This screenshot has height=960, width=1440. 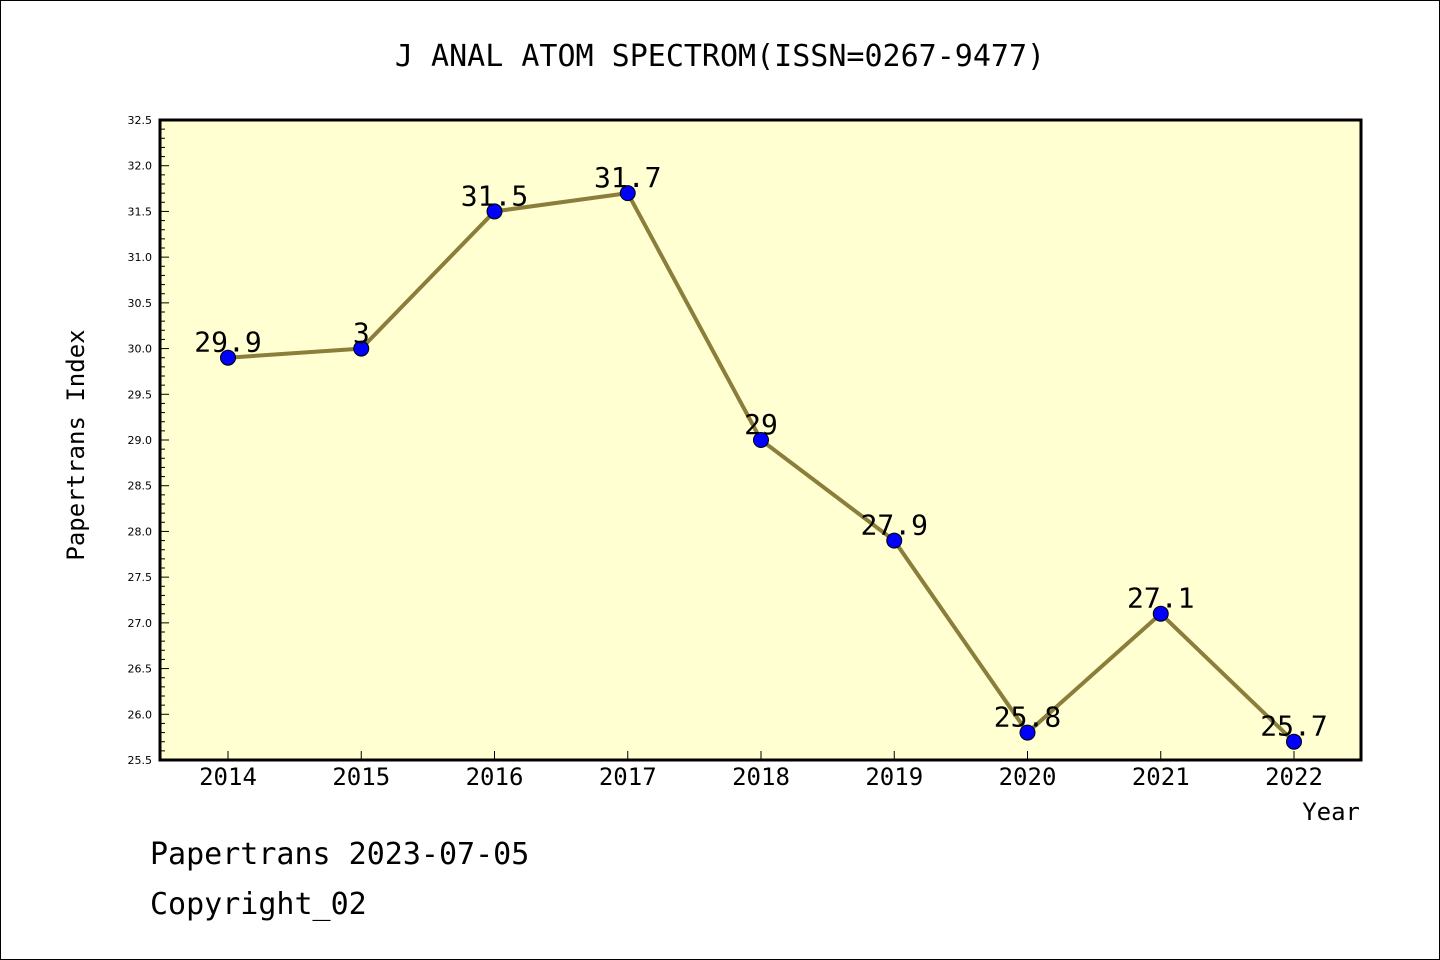 I want to click on y-tick-label: 31.0, so click(x=140, y=257).